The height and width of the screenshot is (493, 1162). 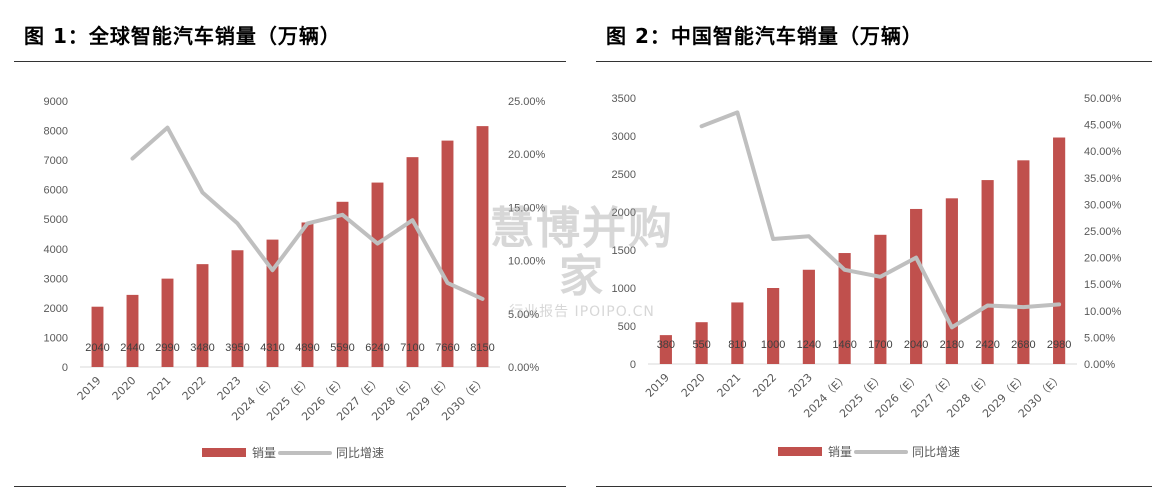 I want to click on y-left-tick-label: 1500, so click(x=624, y=251).